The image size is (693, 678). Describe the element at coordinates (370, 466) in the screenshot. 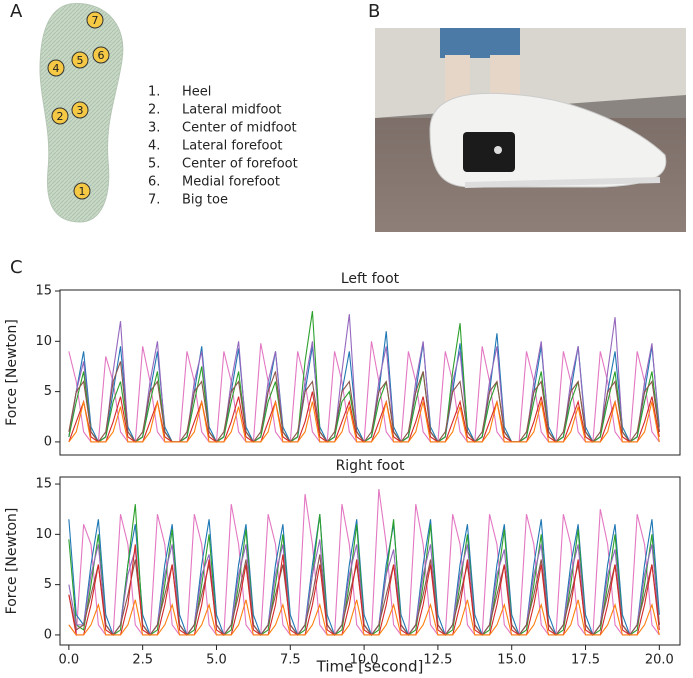

I see `chart-title: Right foot` at that location.